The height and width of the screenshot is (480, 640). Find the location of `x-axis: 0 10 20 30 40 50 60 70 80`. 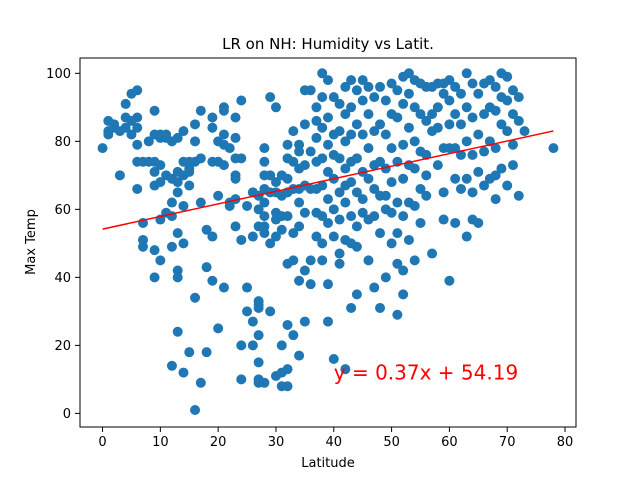

x-axis: 0 10 20 30 40 50 60 70 80 is located at coordinates (335, 438).